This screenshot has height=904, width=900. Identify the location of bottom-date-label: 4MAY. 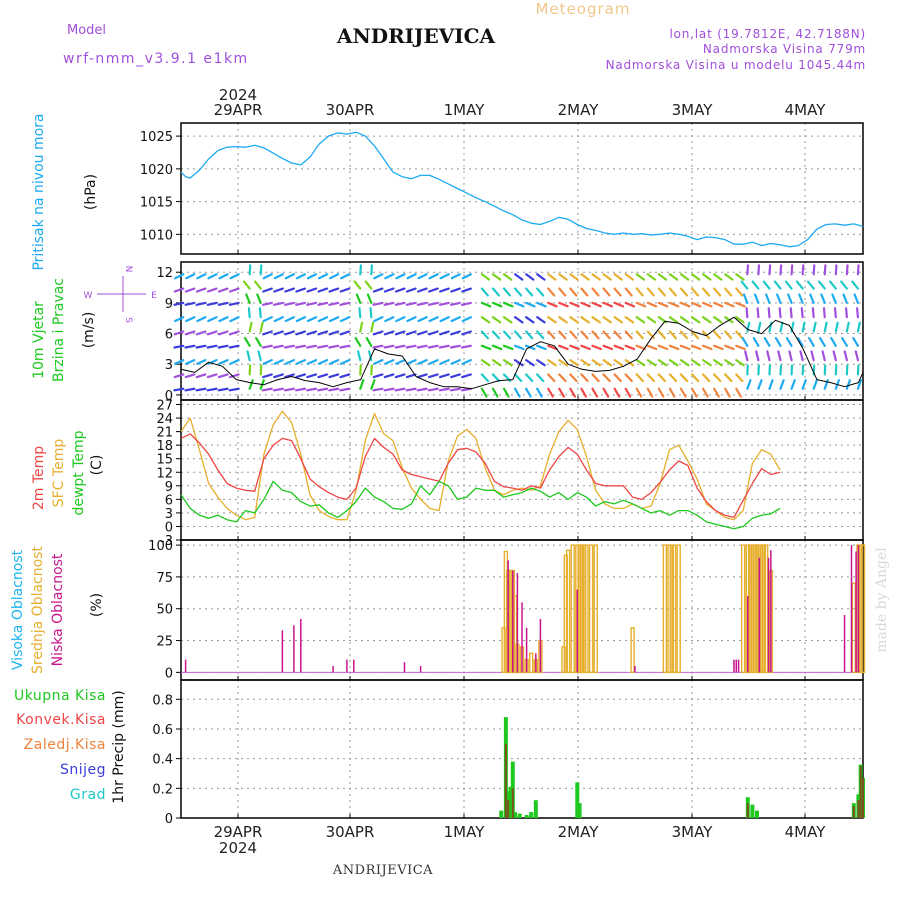
(806, 832).